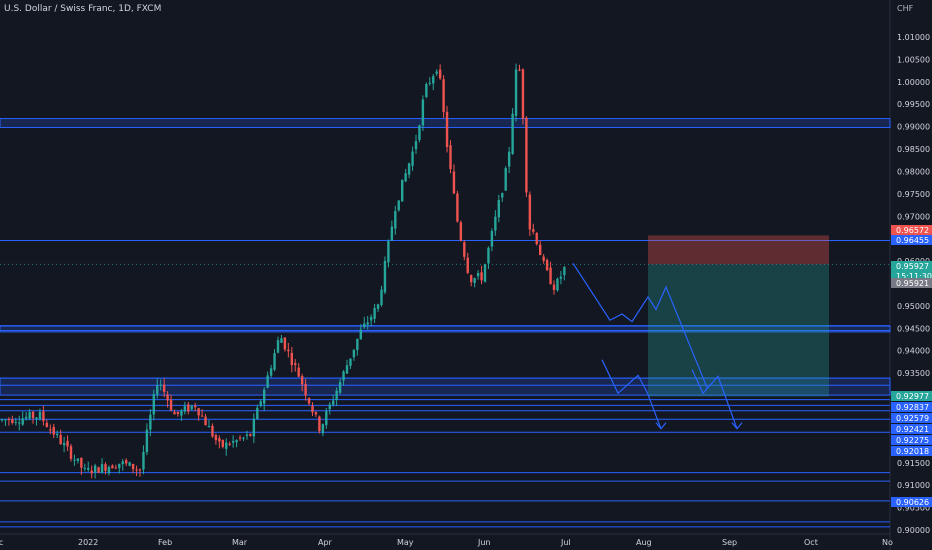  I want to click on price-tag-countdown: 15:11:30, so click(914, 276).